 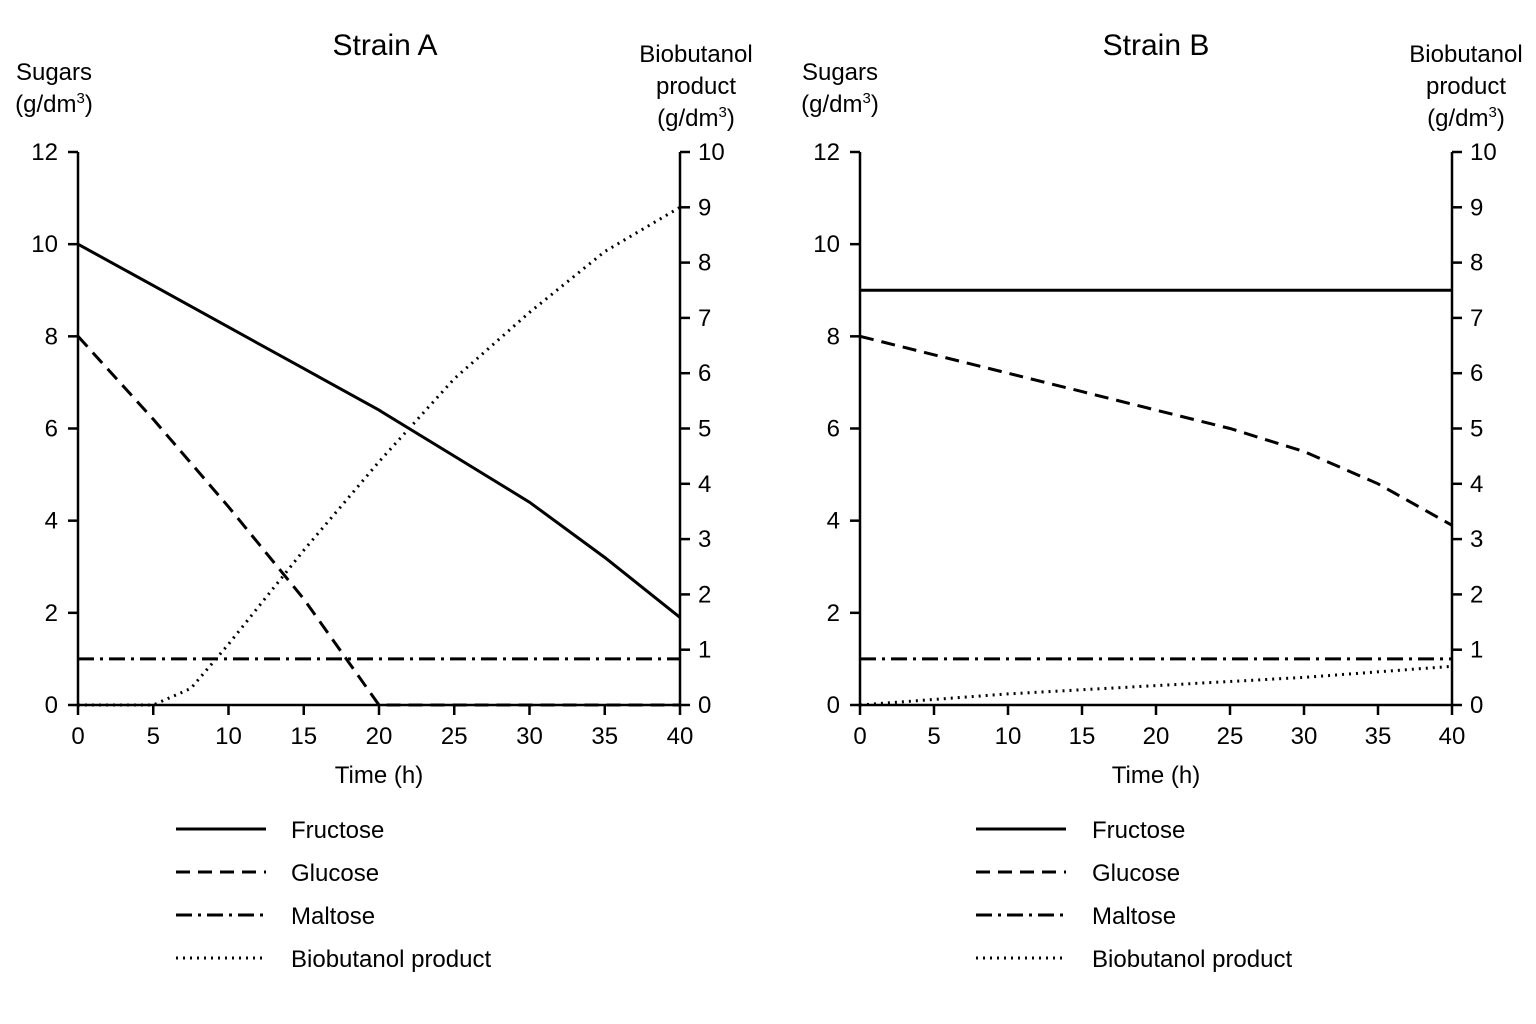 I want to click on strain-b-right-tick-label: 10, so click(x=1483, y=152).